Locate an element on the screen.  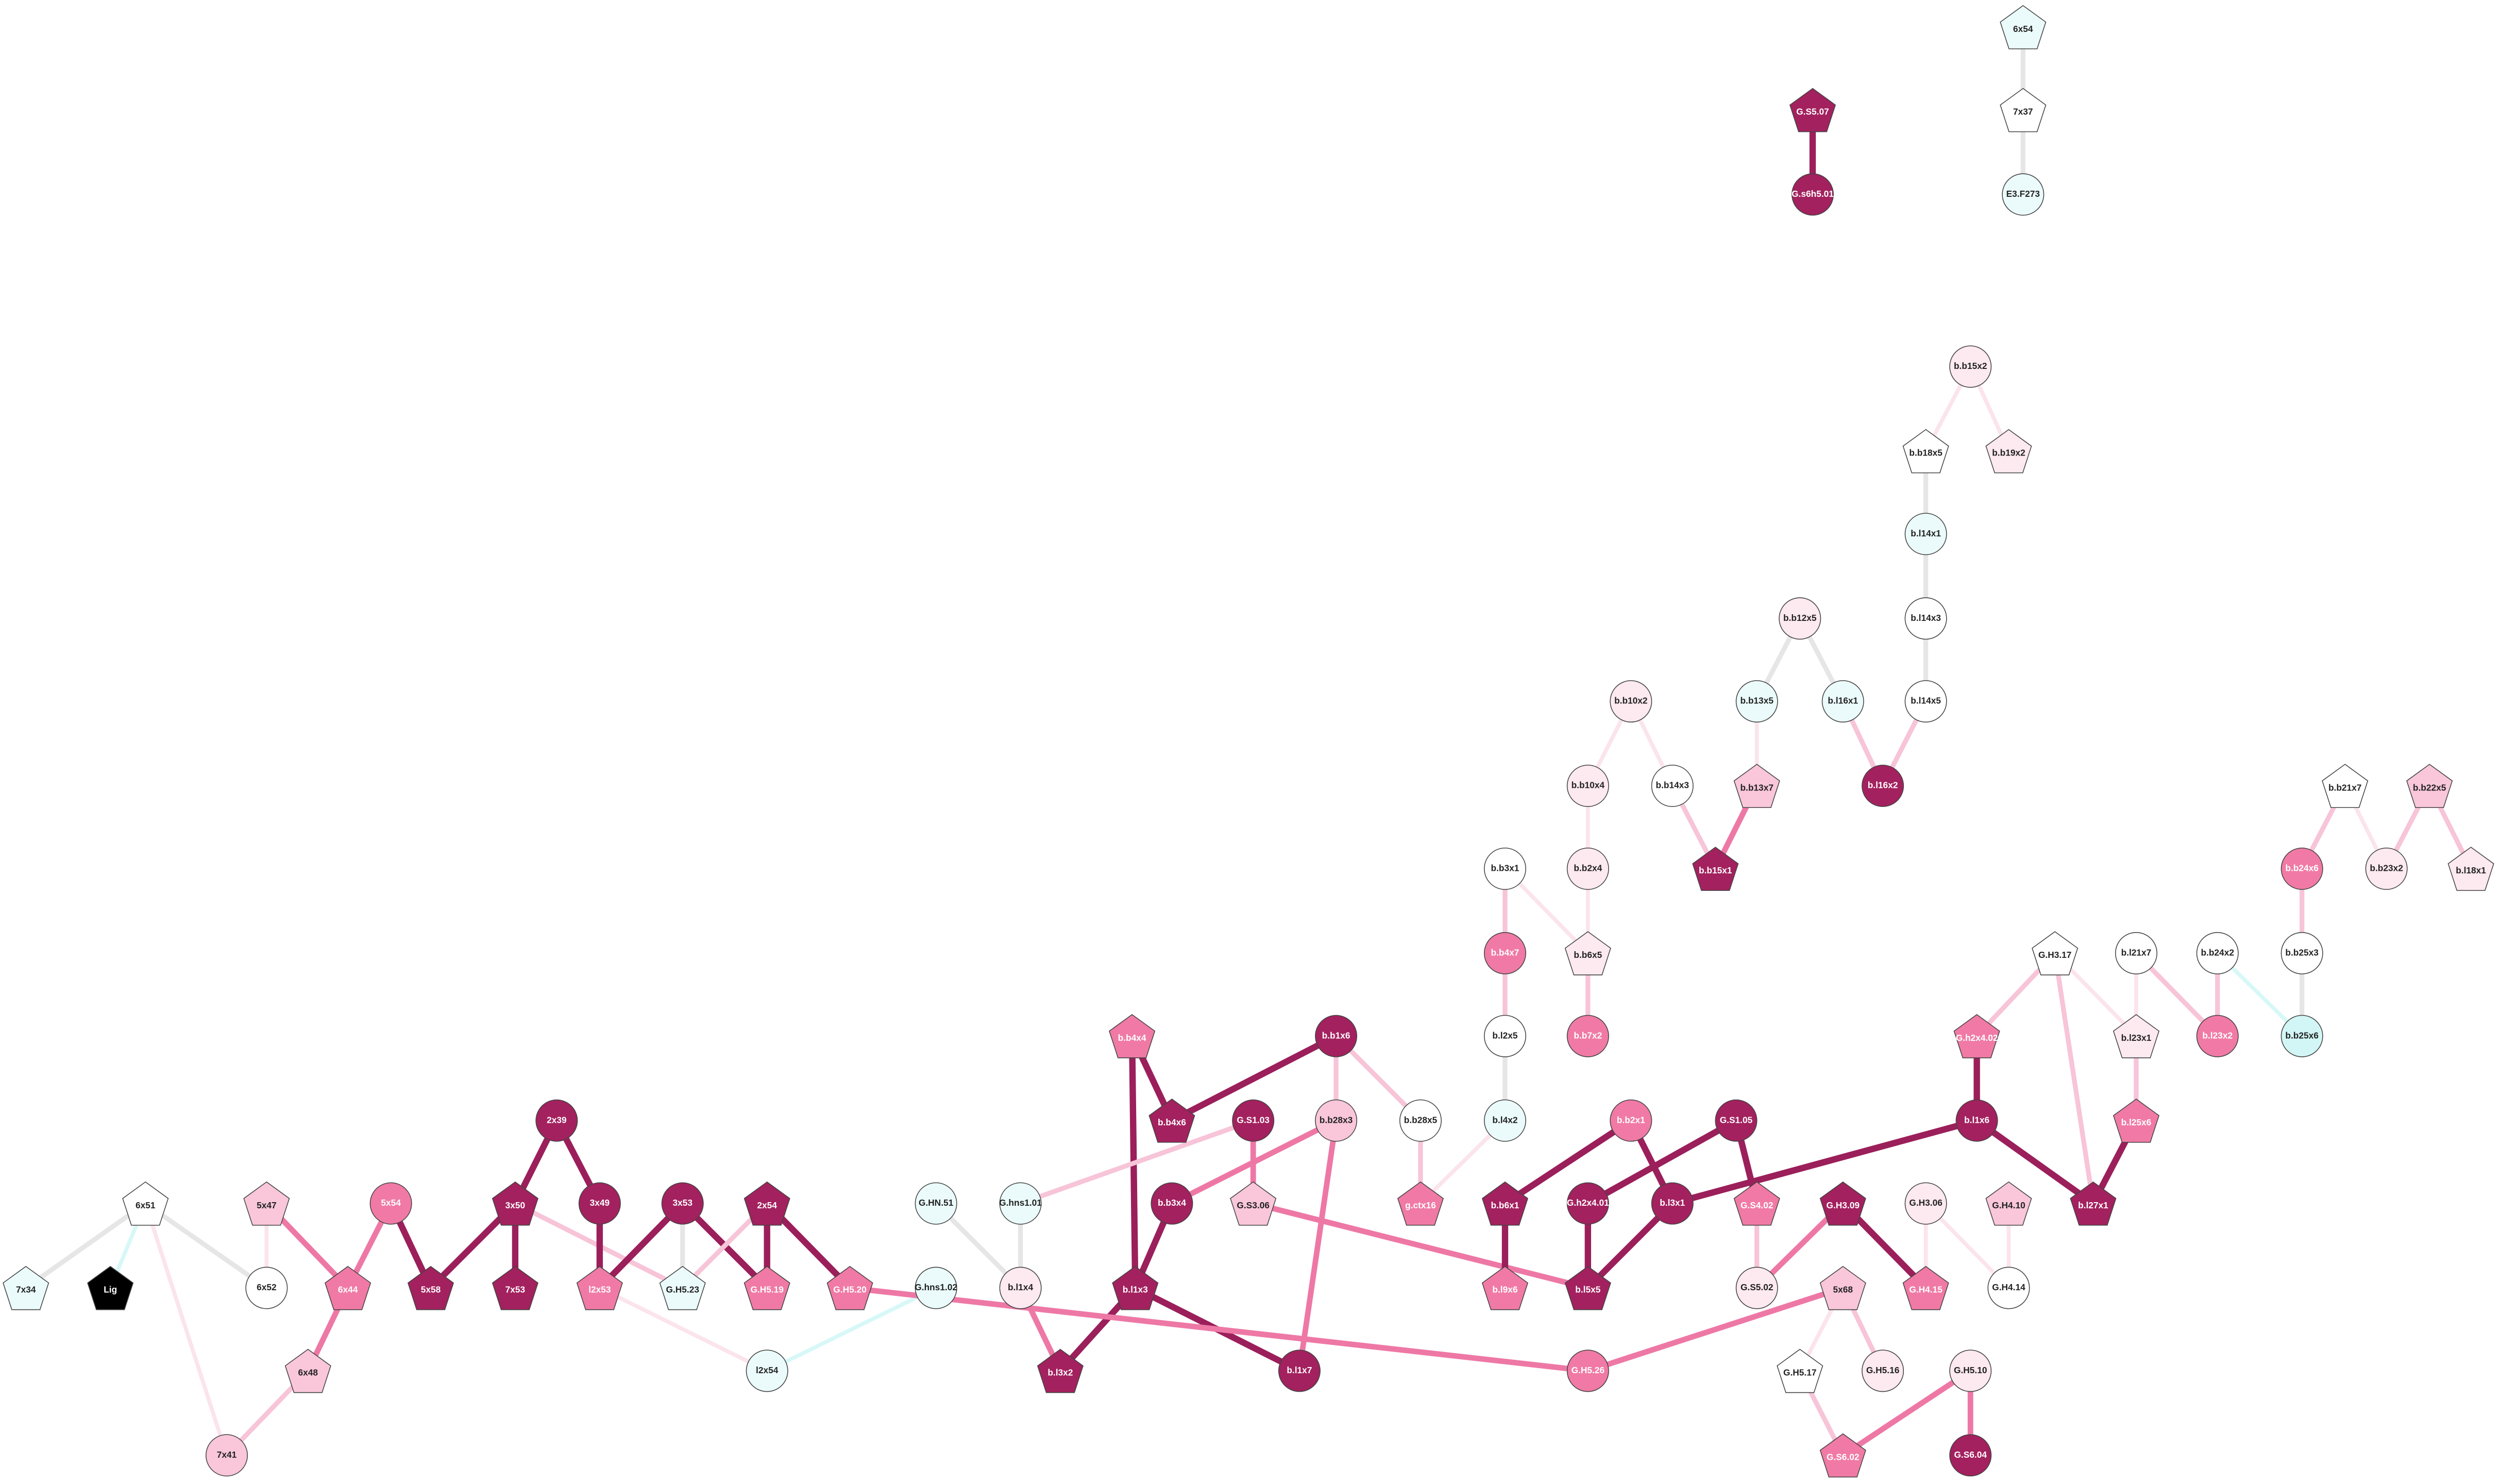
node: G.H4.14 is located at coordinates (2008, 1288).